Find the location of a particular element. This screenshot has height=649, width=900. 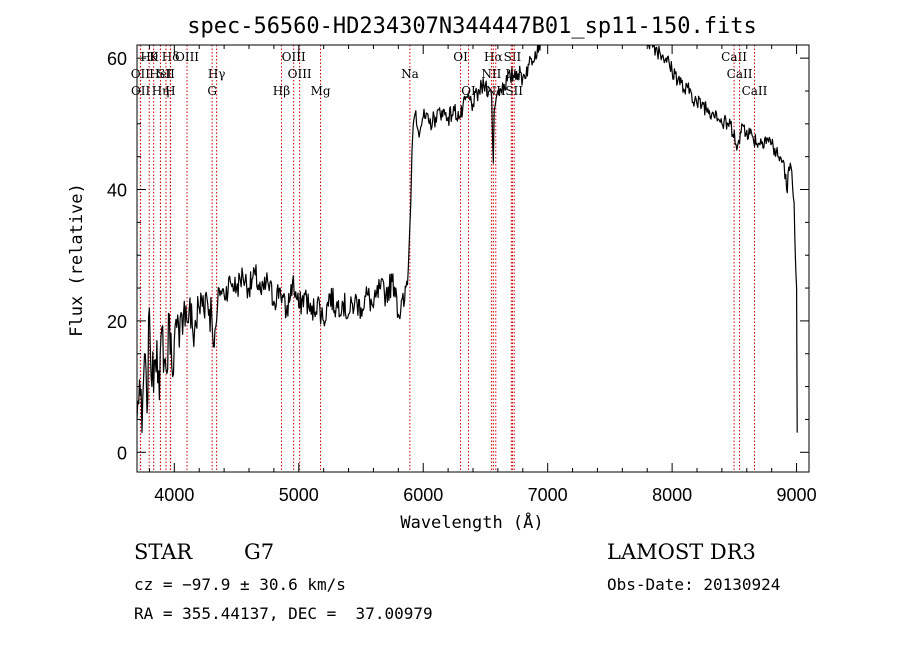

y-tick-label: 60 is located at coordinates (117, 59).